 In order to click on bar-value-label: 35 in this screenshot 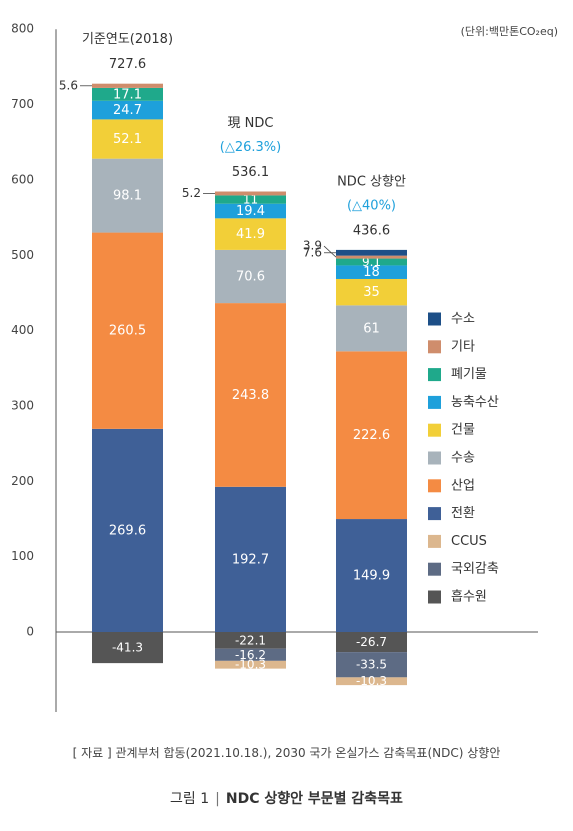, I will do `click(371, 292)`.